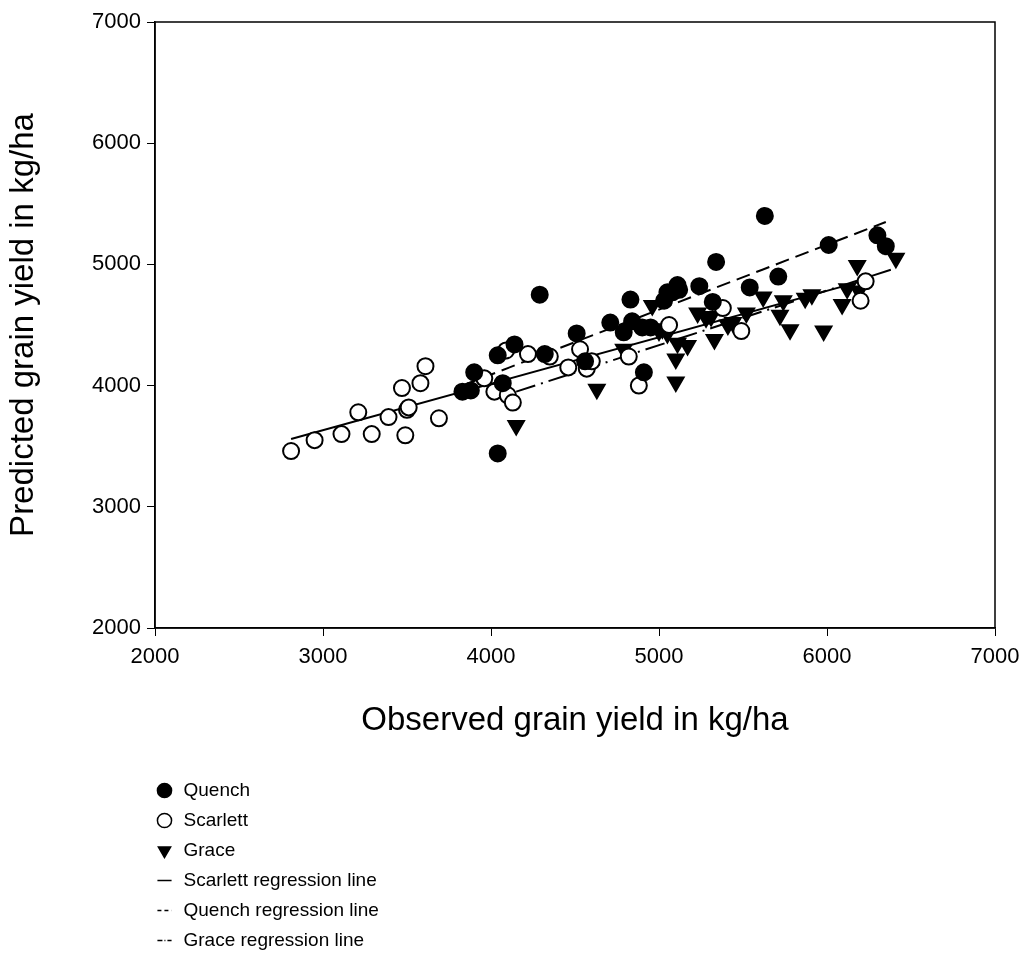 This screenshot has width=1032, height=967. What do you see at coordinates (280, 879) in the screenshot?
I see `legend-label: Scarlett regression line` at bounding box center [280, 879].